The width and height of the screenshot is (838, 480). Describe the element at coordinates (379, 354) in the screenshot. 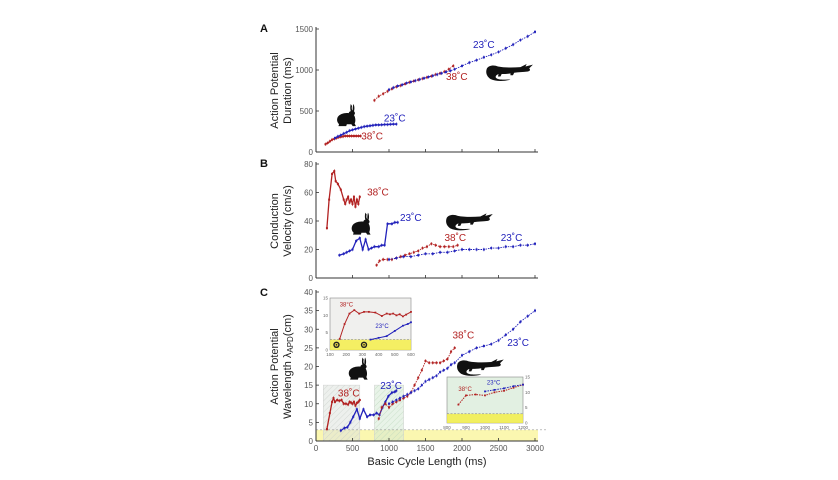

I see `inset-x-tick-label: 400` at that location.